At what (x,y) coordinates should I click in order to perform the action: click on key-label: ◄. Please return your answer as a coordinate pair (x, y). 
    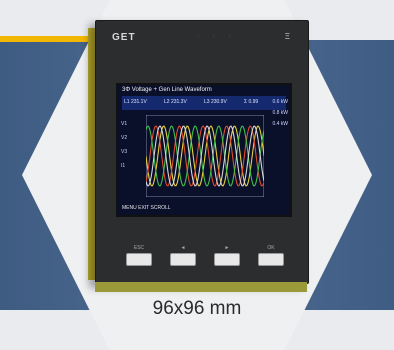
    Looking at the image, I should click on (183, 248).